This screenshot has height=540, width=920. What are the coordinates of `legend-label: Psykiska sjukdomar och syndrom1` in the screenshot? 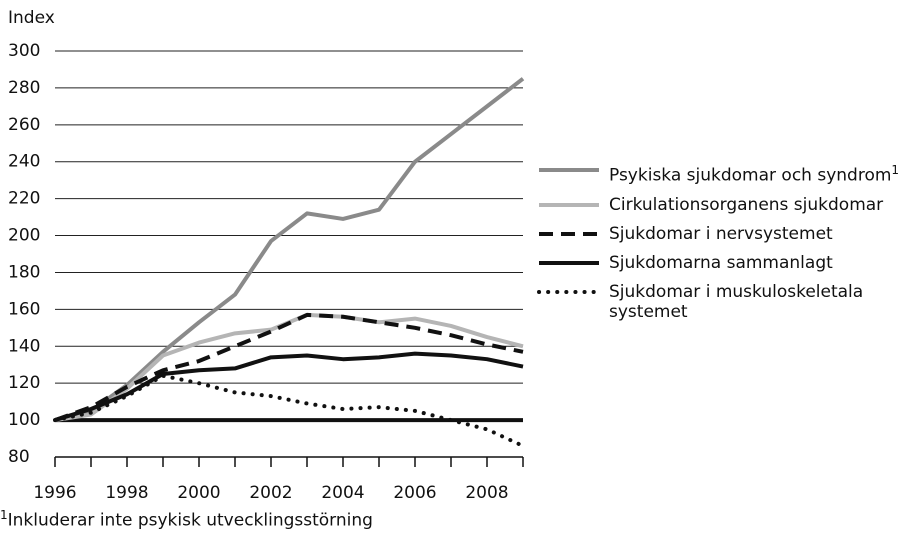 It's located at (759, 173).